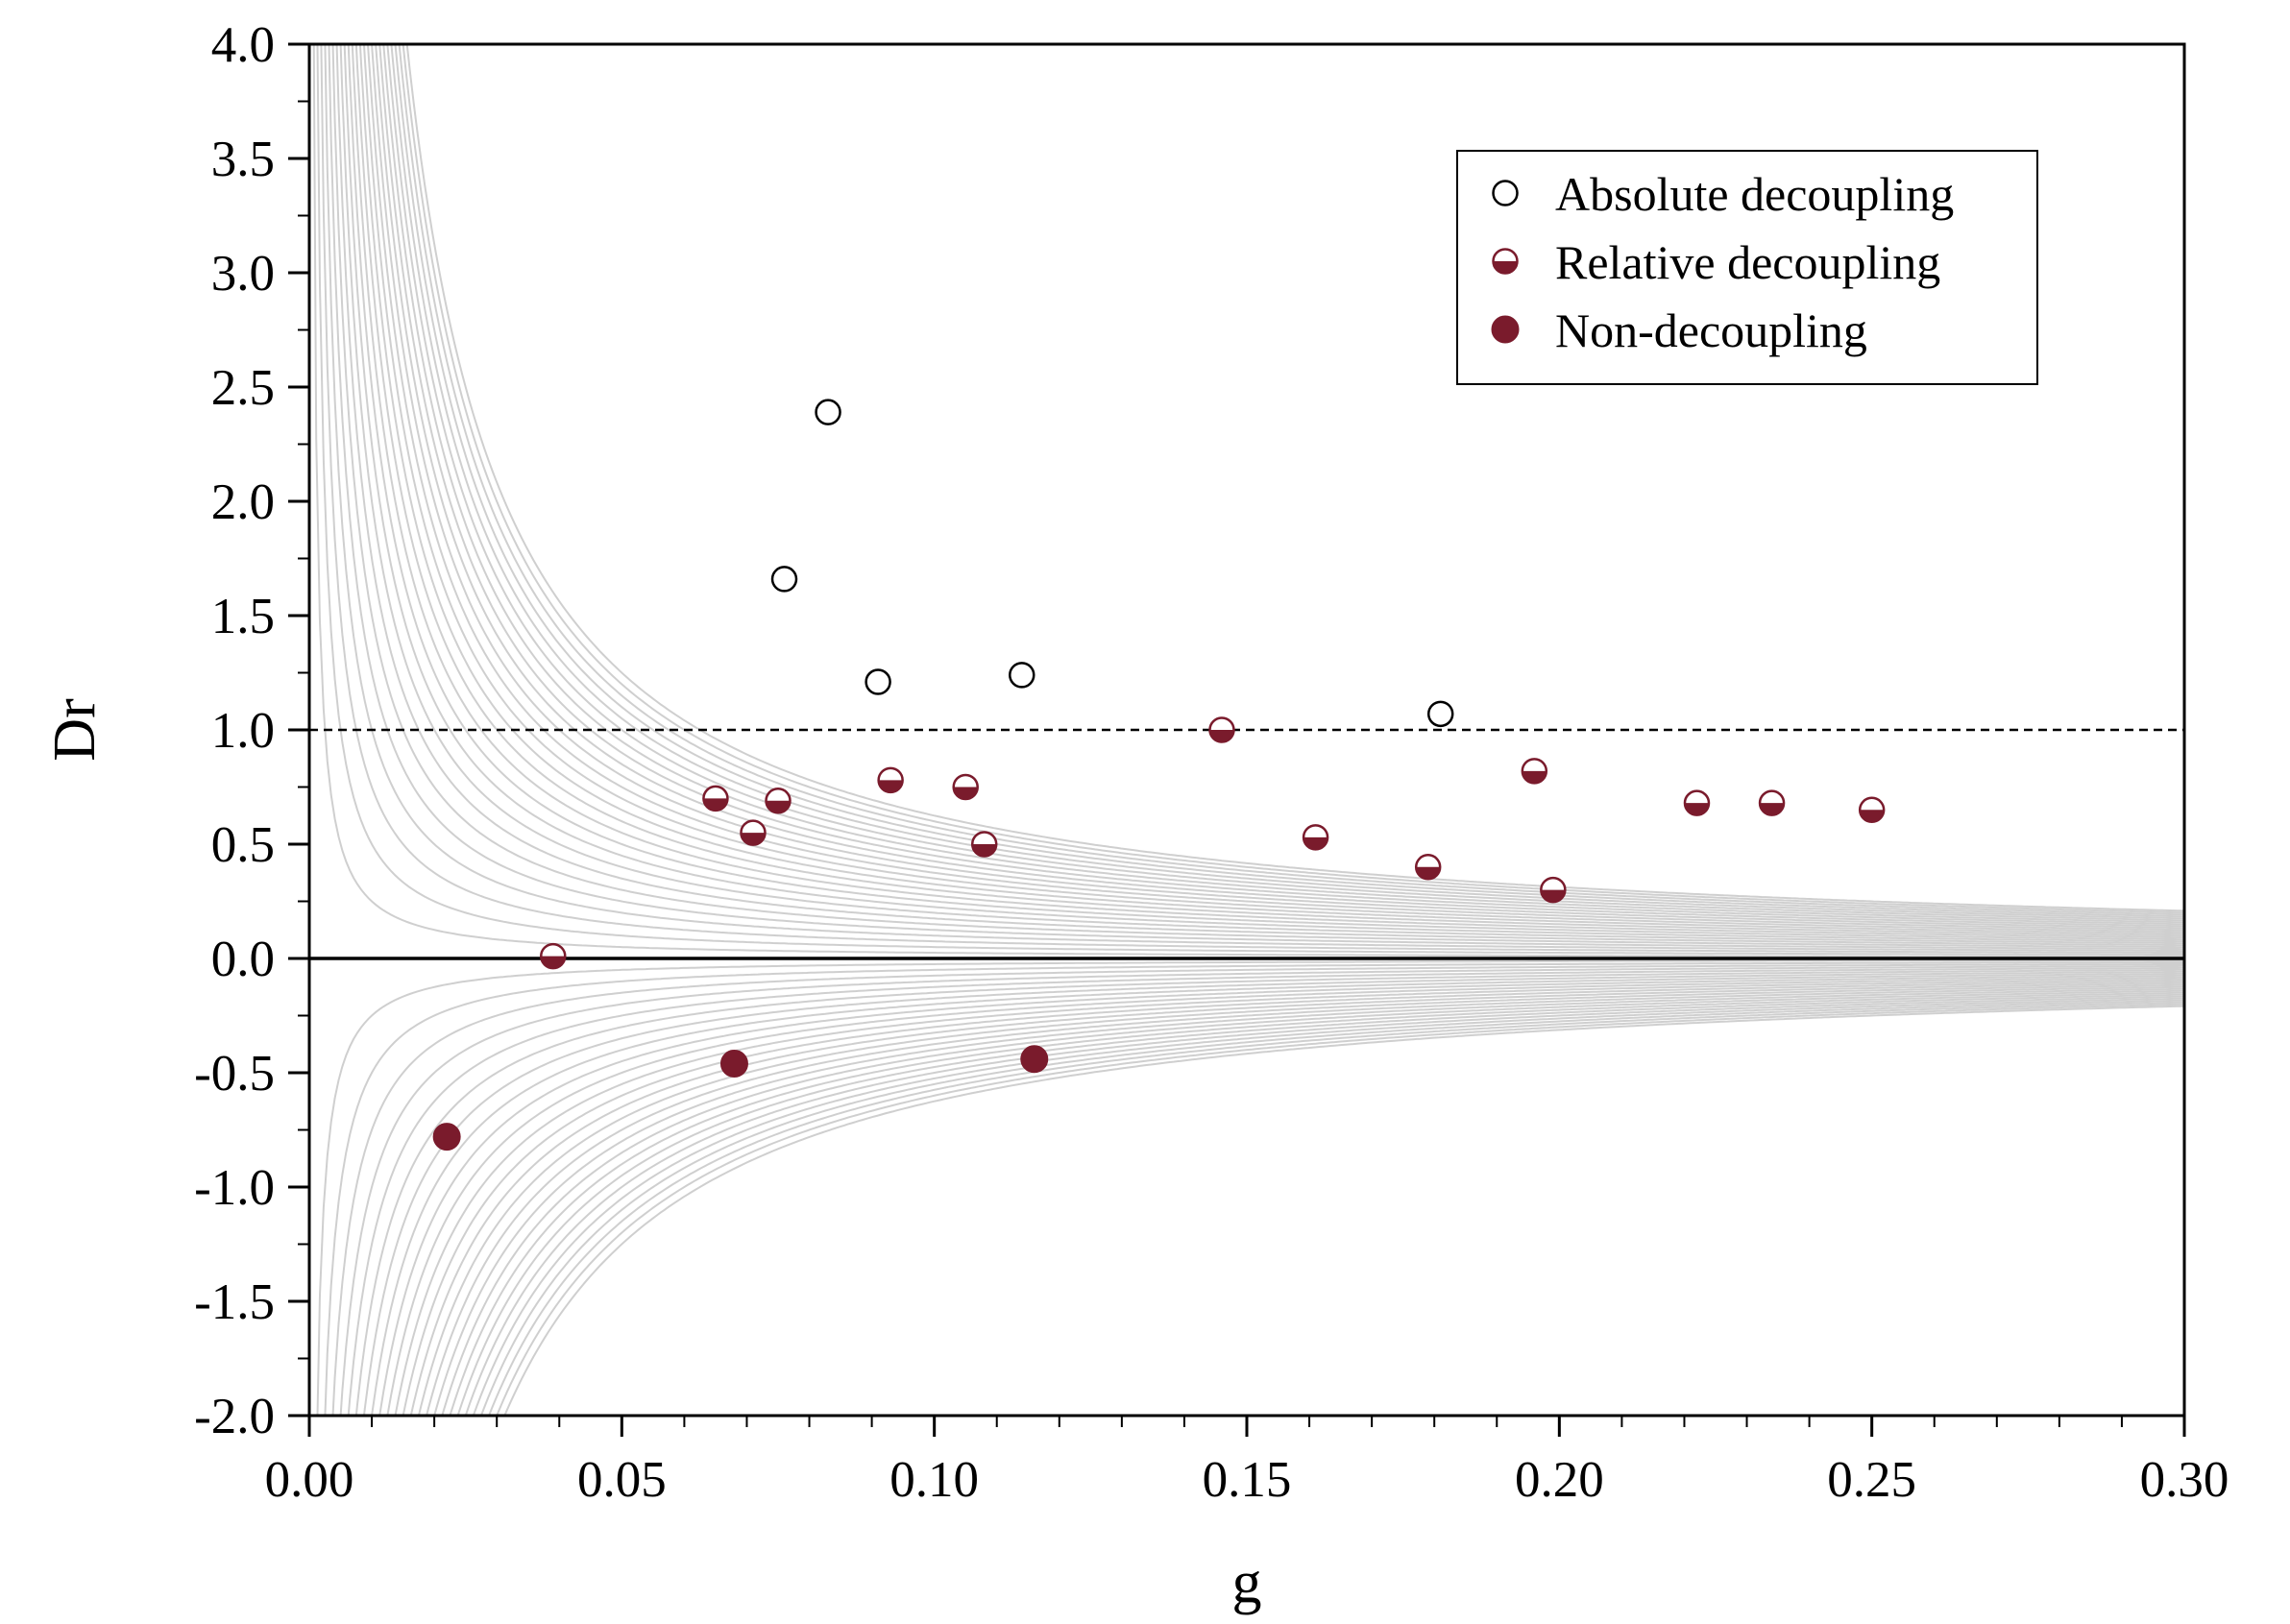  Describe the element at coordinates (1246, 844) in the screenshot. I see `reference-lines` at that location.